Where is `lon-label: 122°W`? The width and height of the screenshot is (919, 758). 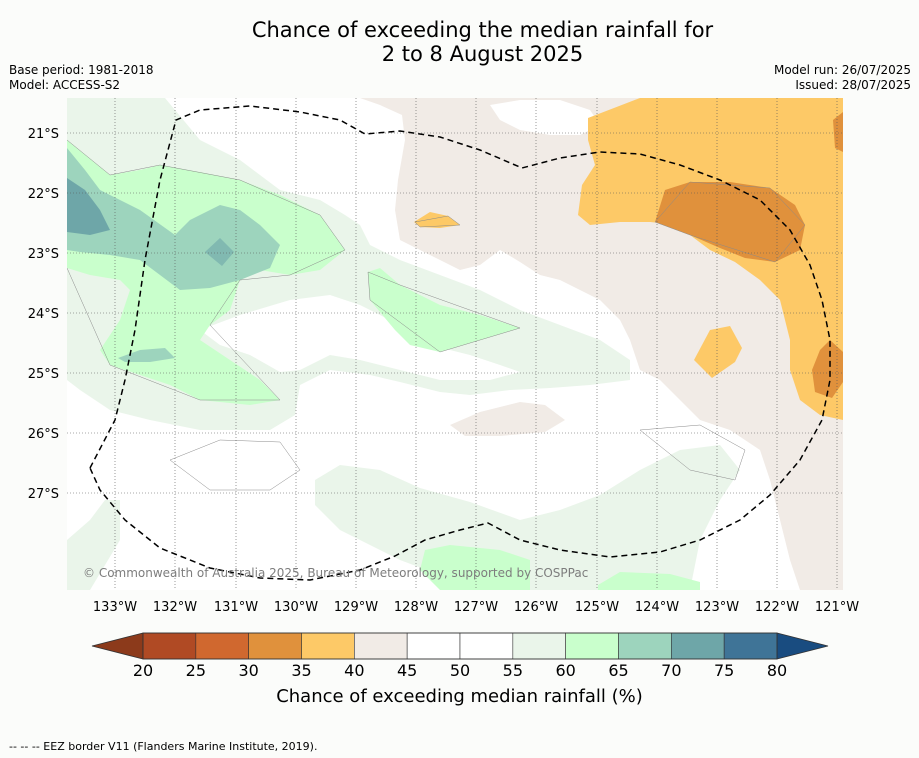
lon-label: 122°W is located at coordinates (777, 607).